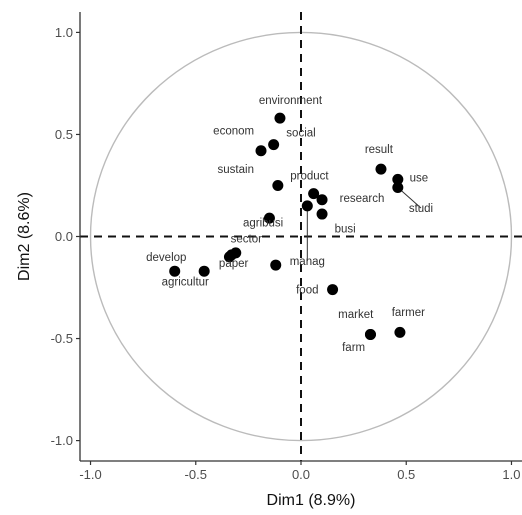  Describe the element at coordinates (362, 199) in the screenshot. I see `point-label: research` at that location.